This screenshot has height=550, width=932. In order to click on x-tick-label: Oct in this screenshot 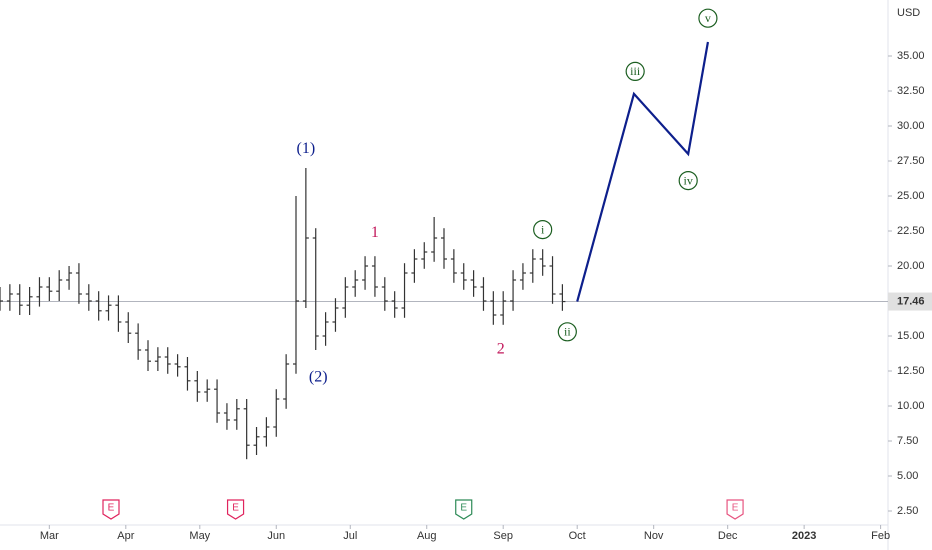, I will do `click(577, 536)`.